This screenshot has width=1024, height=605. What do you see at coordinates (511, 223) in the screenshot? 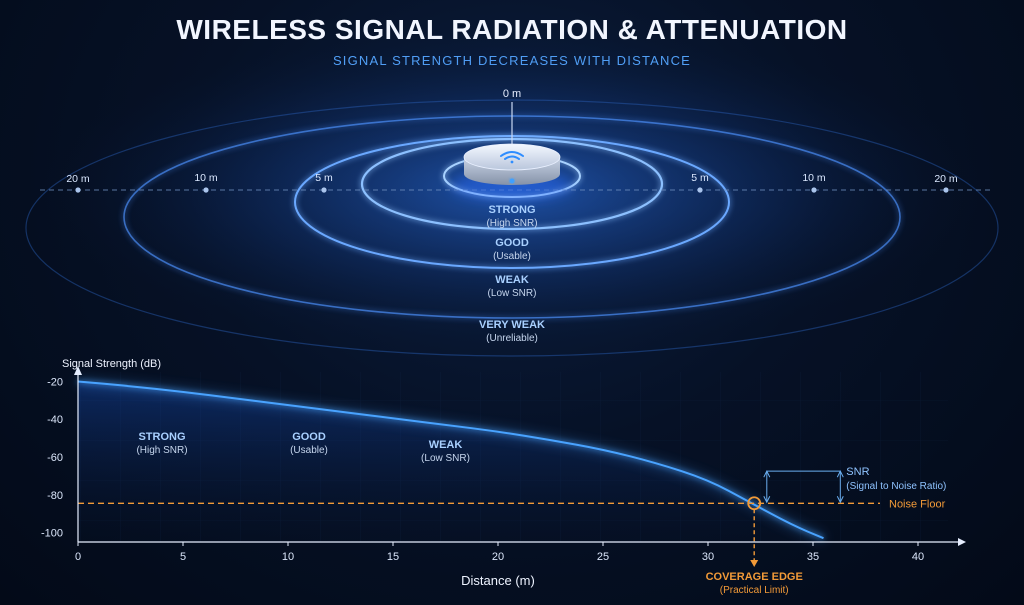
I see `zone-note-strong: (High SNR)` at bounding box center [511, 223].